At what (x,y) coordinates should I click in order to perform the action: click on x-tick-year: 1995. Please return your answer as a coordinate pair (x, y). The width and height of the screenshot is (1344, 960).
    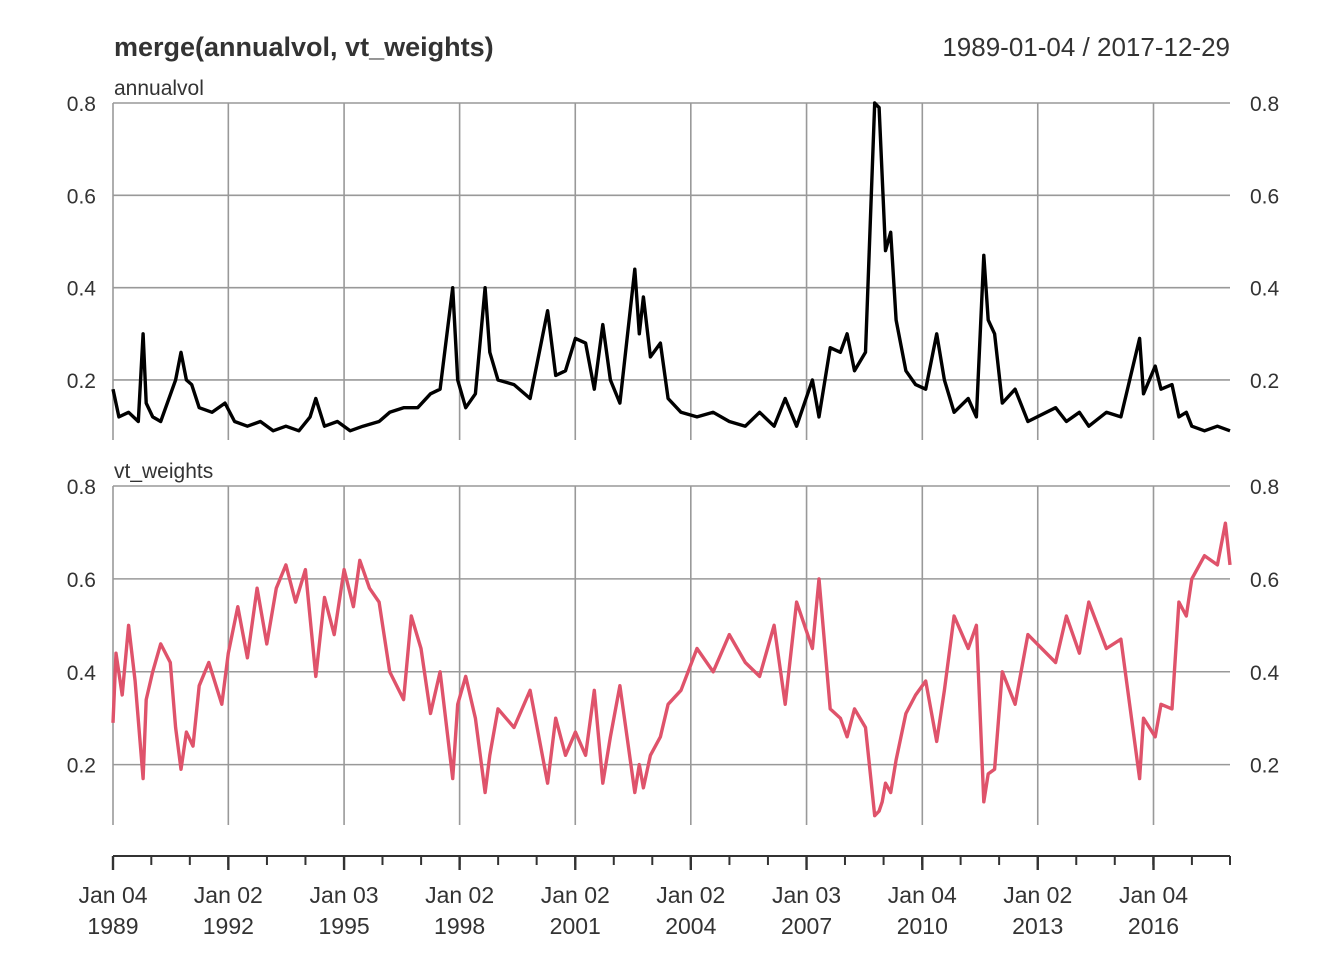
    Looking at the image, I should click on (343, 926).